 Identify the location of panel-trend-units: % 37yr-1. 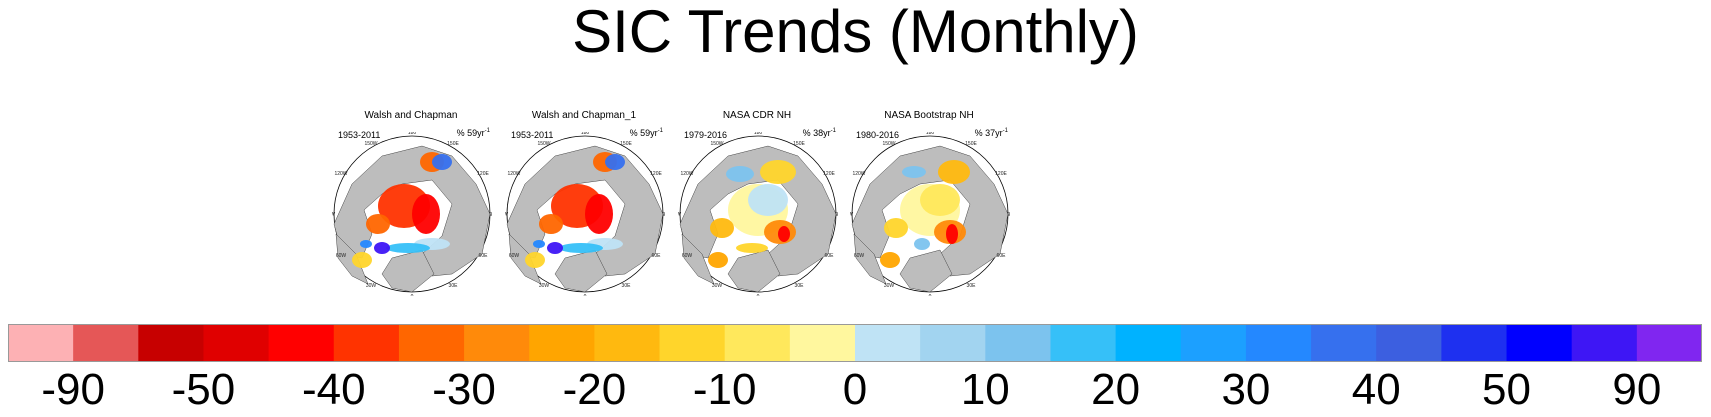
(991, 133).